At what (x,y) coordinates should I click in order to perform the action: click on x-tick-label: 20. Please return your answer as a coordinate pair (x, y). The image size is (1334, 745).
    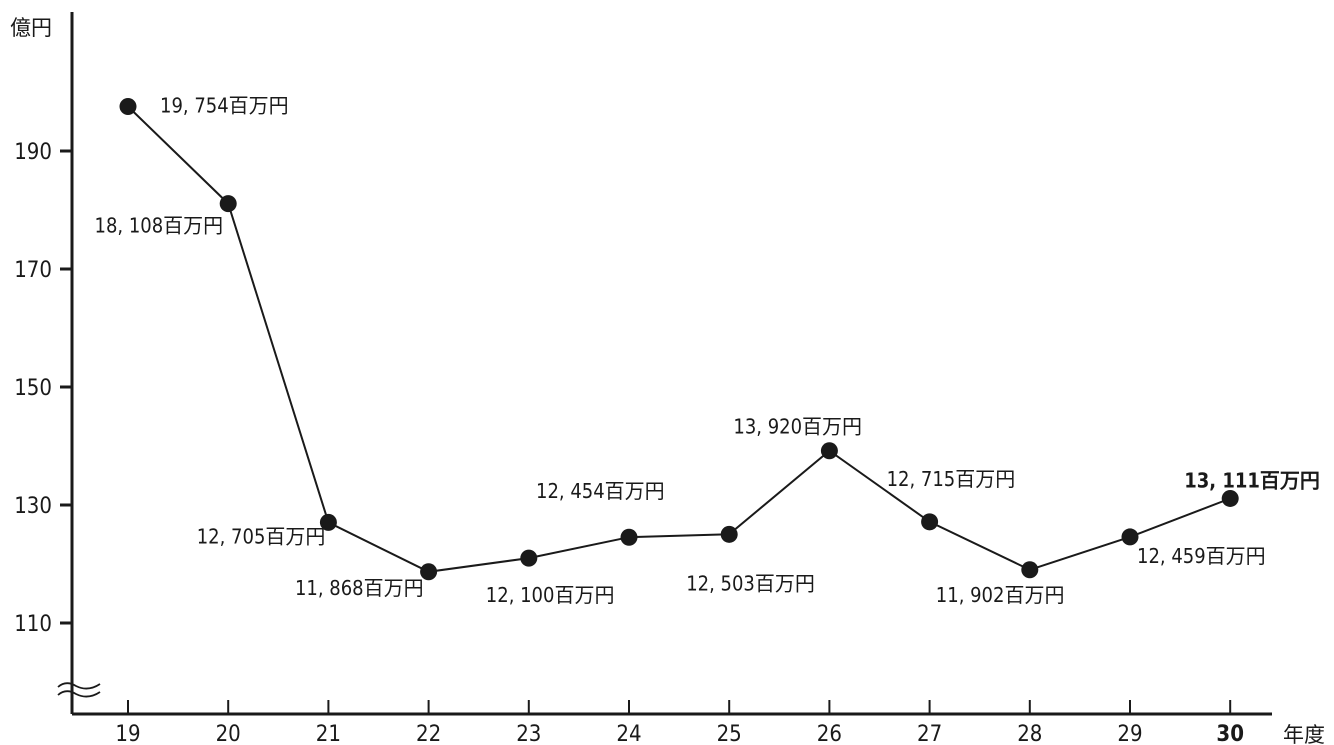
    Looking at the image, I should click on (228, 733).